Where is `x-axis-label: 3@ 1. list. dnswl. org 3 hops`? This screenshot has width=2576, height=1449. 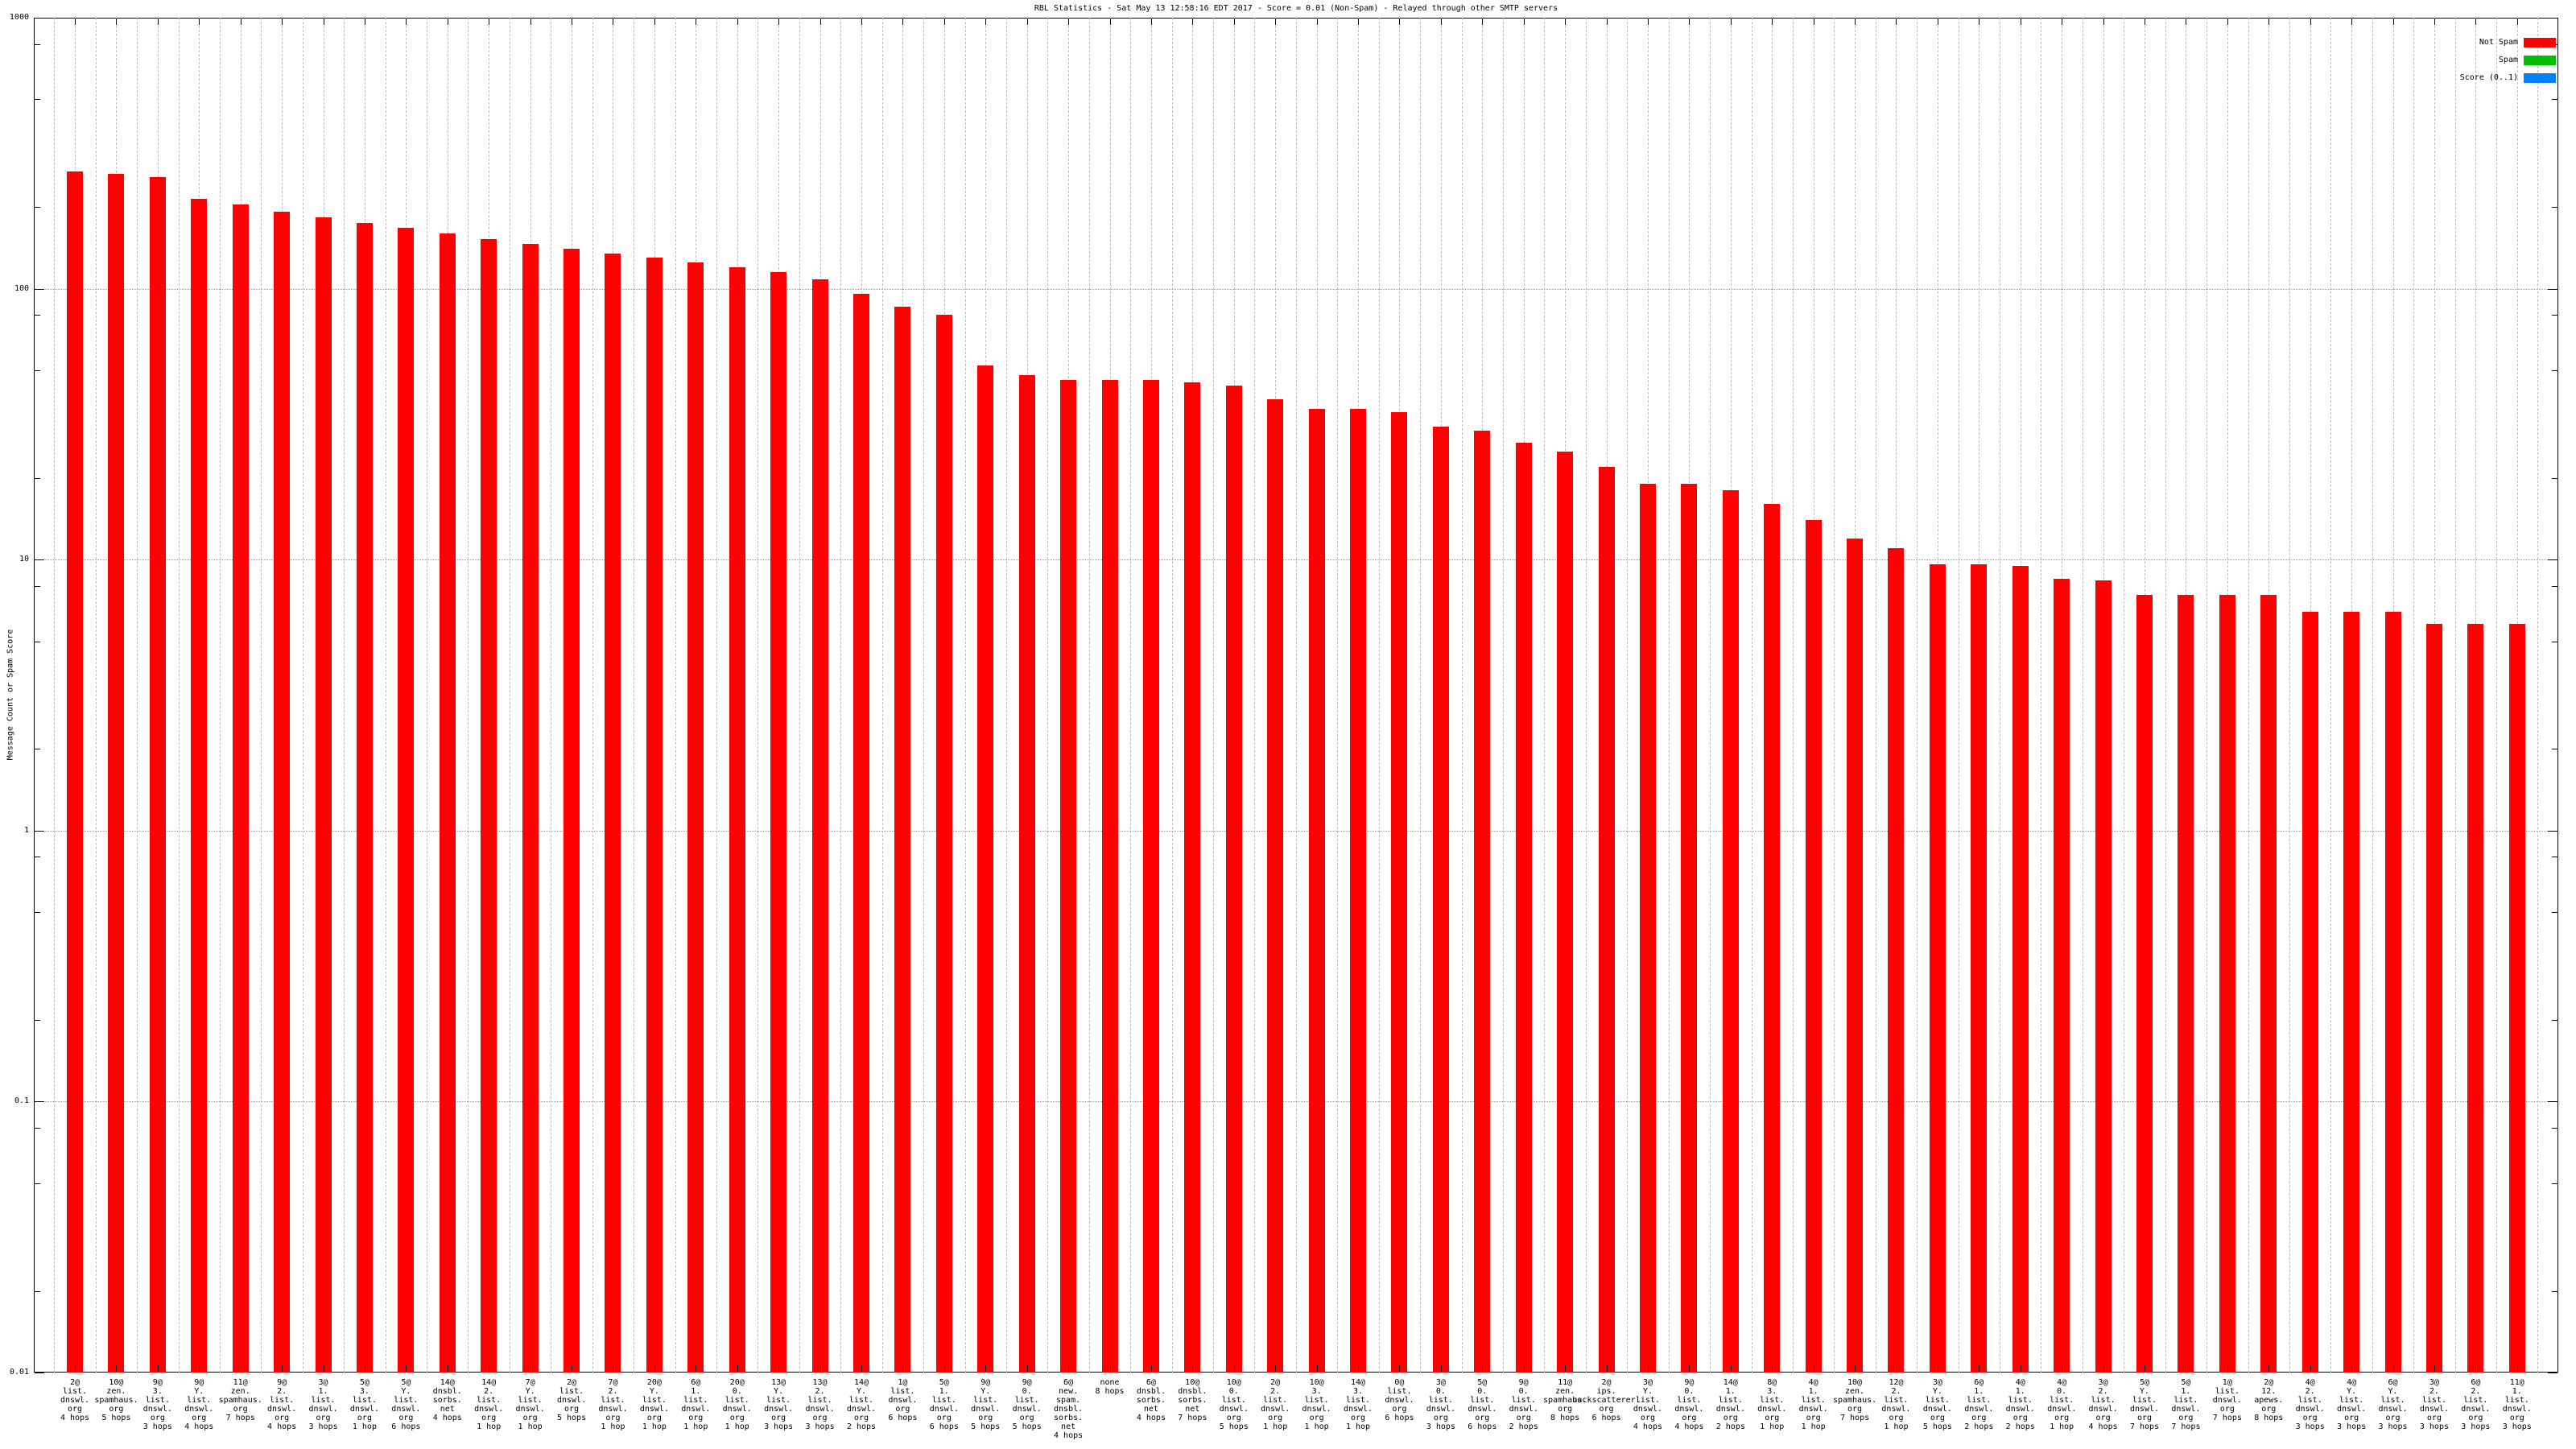
x-axis-label: 3@ 1. list. dnswl. org 3 hops is located at coordinates (323, 1404).